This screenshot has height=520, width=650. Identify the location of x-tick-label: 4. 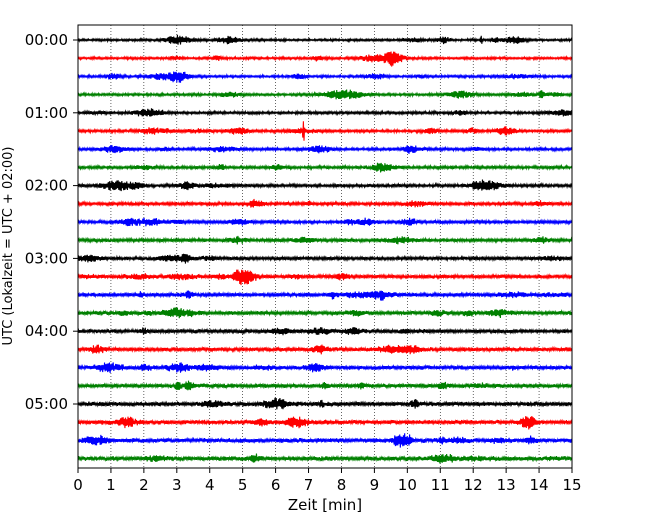
(210, 485).